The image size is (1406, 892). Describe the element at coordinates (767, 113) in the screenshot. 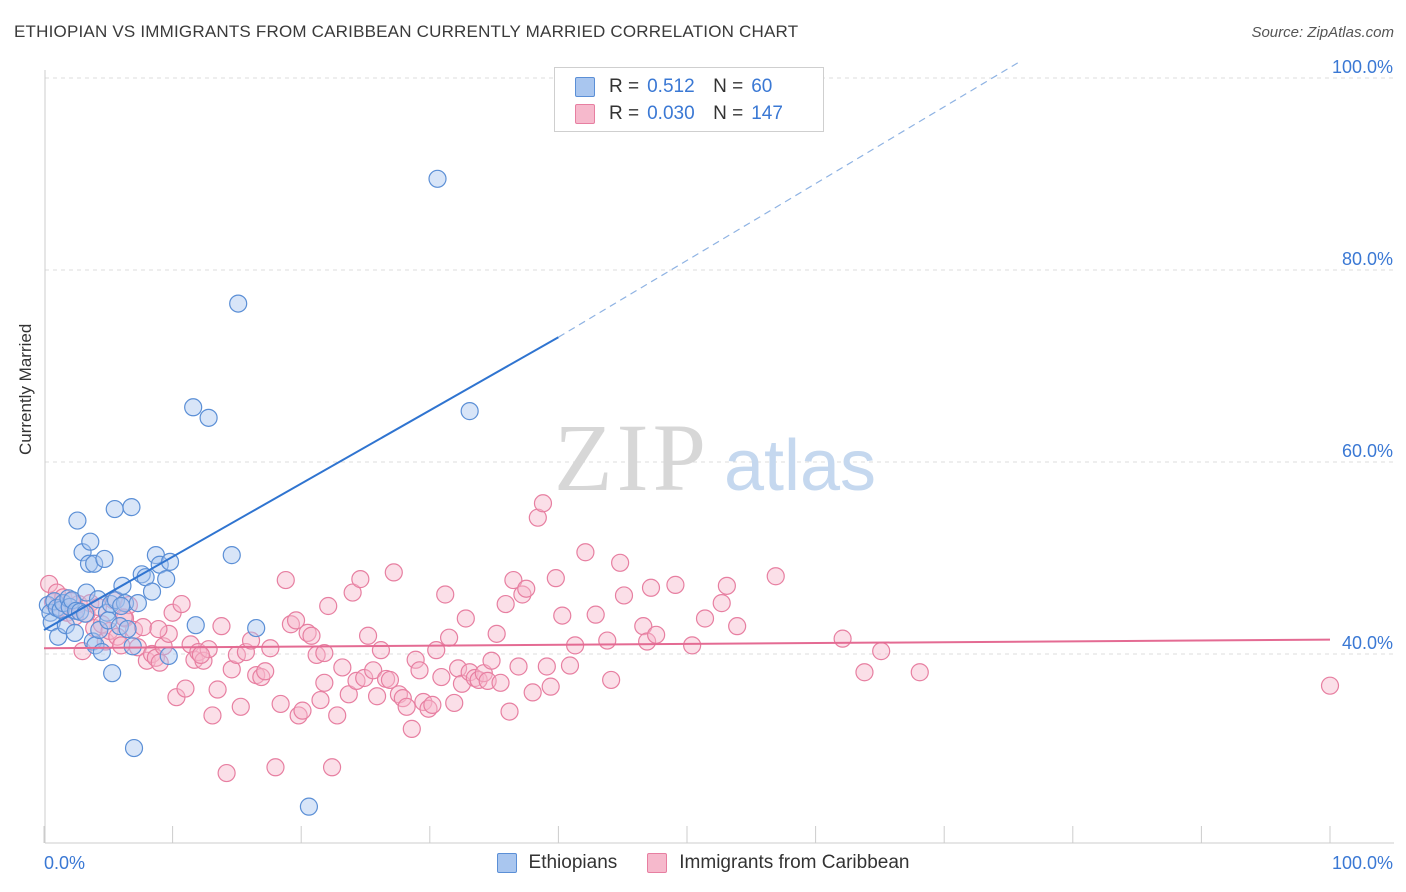

I see `n-value: 147` at that location.